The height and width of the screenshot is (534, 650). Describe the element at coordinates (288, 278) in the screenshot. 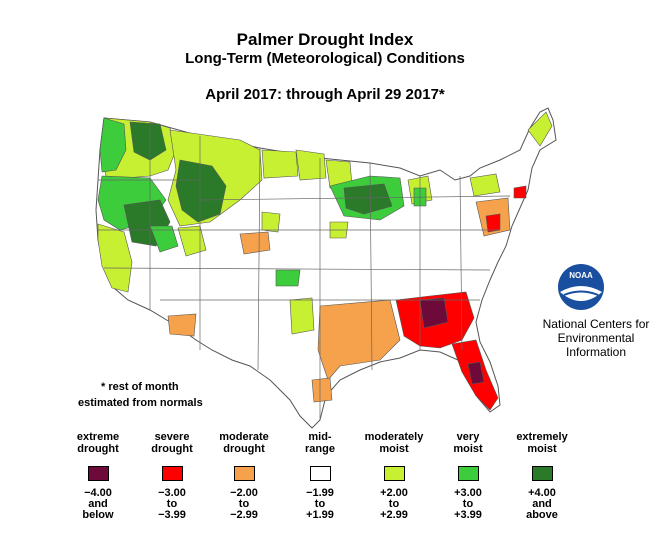

I see `very-moist-oklahoma` at that location.